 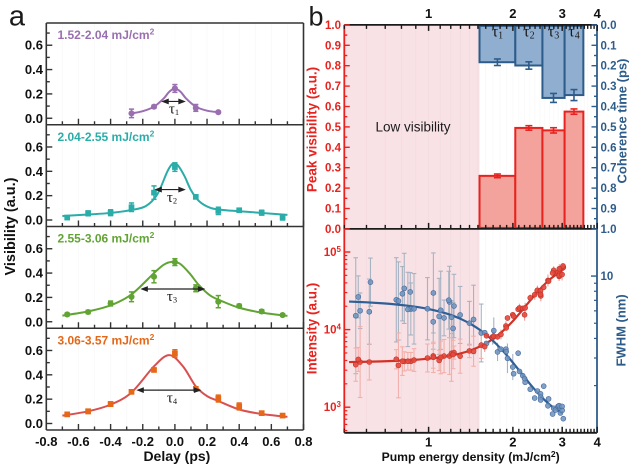 What do you see at coordinates (622, 121) in the screenshot?
I see `svg-text: Coherence time (ps)` at bounding box center [622, 121].